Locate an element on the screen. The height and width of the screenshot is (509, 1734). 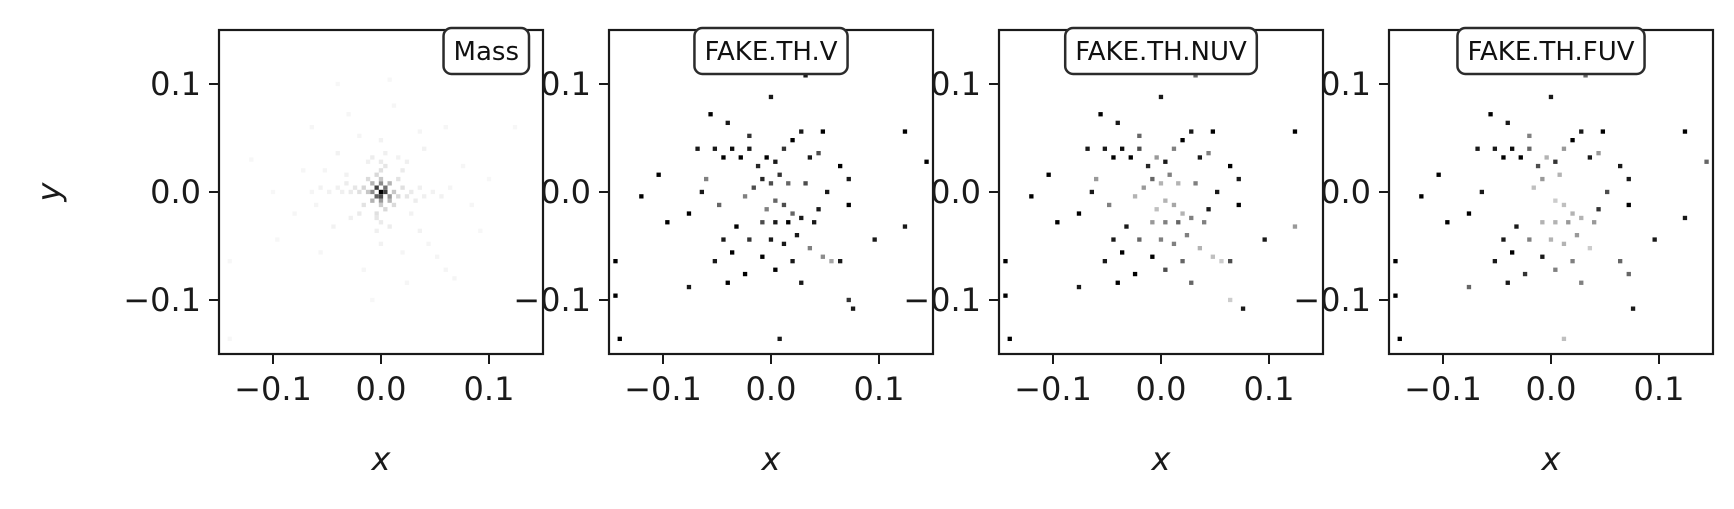
y-tick-label: 0.1 is located at coordinates (955, 84).